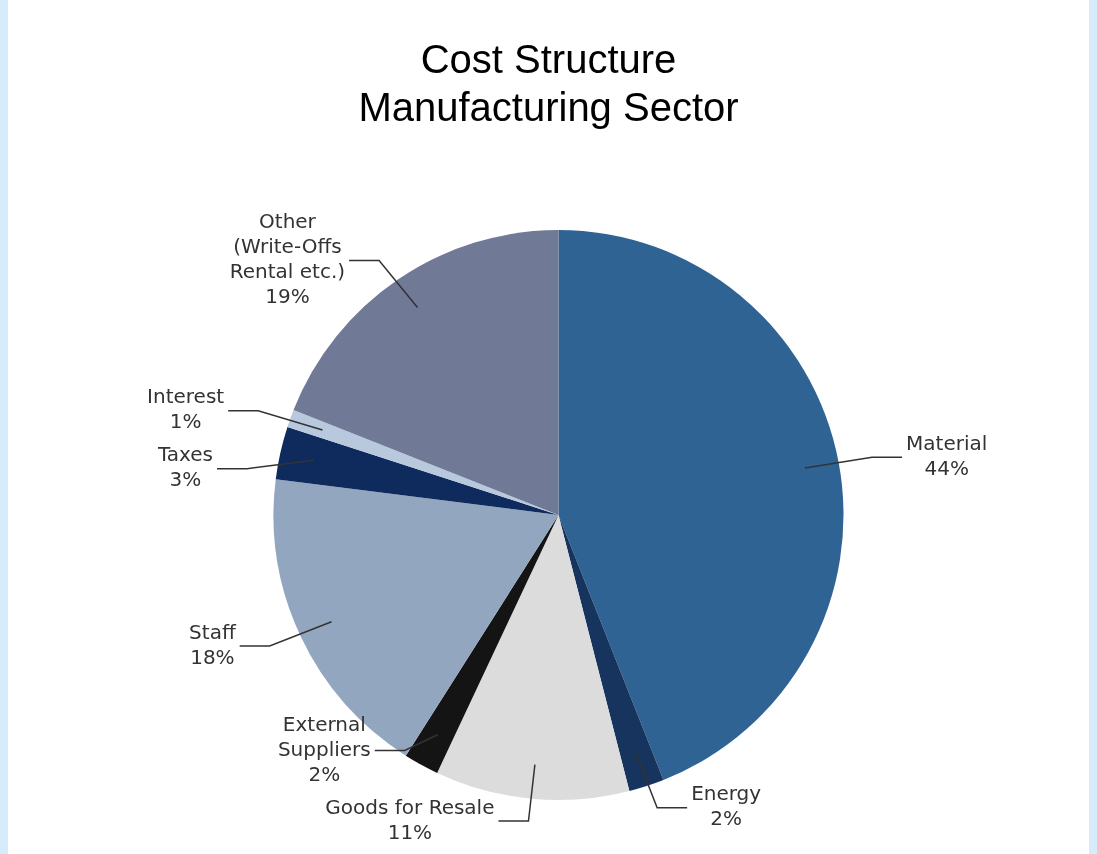  Describe the element at coordinates (185, 421) in the screenshot. I see `data-label: 1%` at that location.